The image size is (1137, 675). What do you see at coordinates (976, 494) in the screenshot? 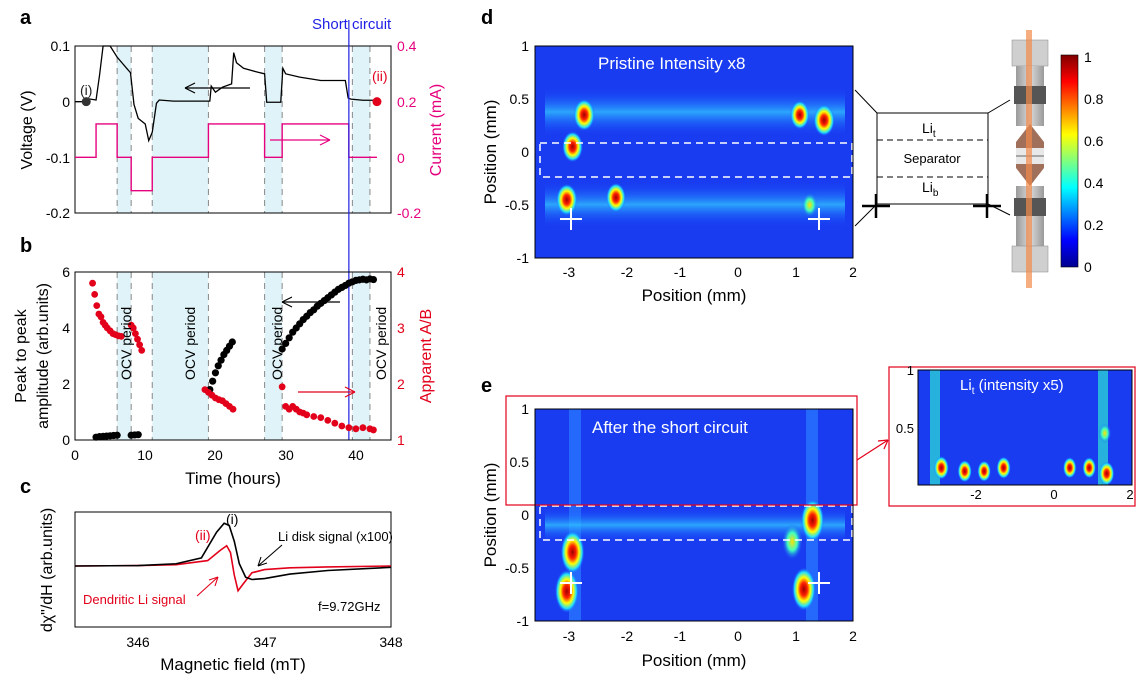
I see `inset-xtick: -2` at bounding box center [976, 494].